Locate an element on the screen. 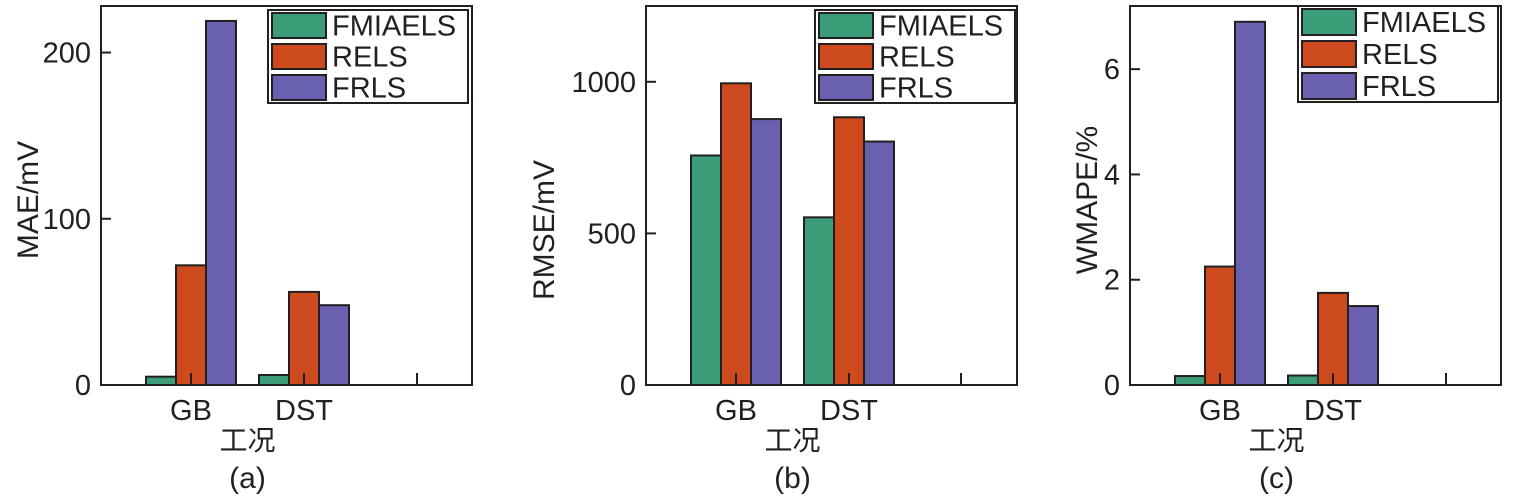 This screenshot has width=1514, height=500. y-tick-label: 100 is located at coordinates (67, 220).